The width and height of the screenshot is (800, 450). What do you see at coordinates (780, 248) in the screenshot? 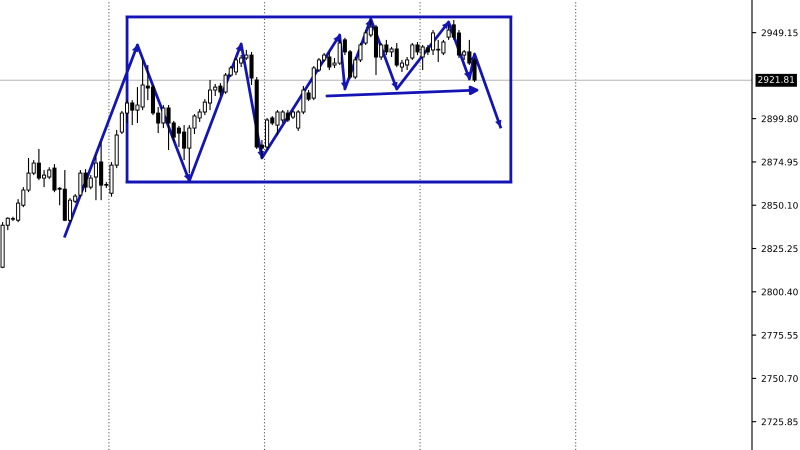
I see `y-tick-label: 2825.25` at bounding box center [780, 248].